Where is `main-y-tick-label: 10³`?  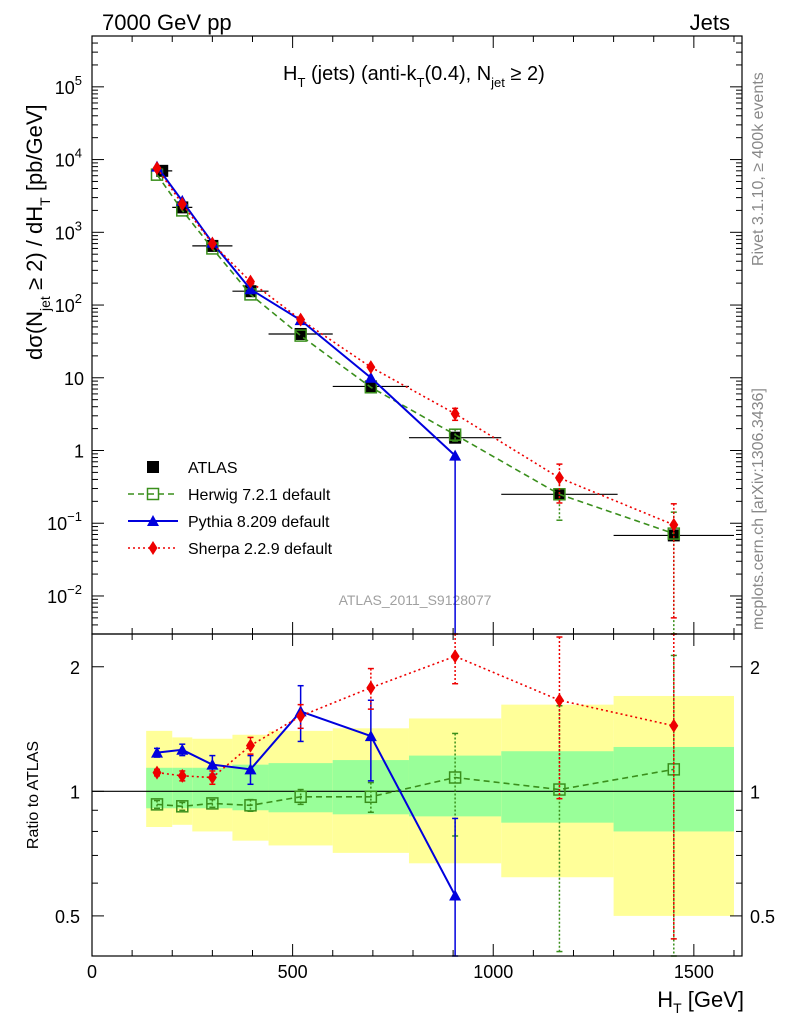 main-y-tick-label: 10³ is located at coordinates (68, 230).